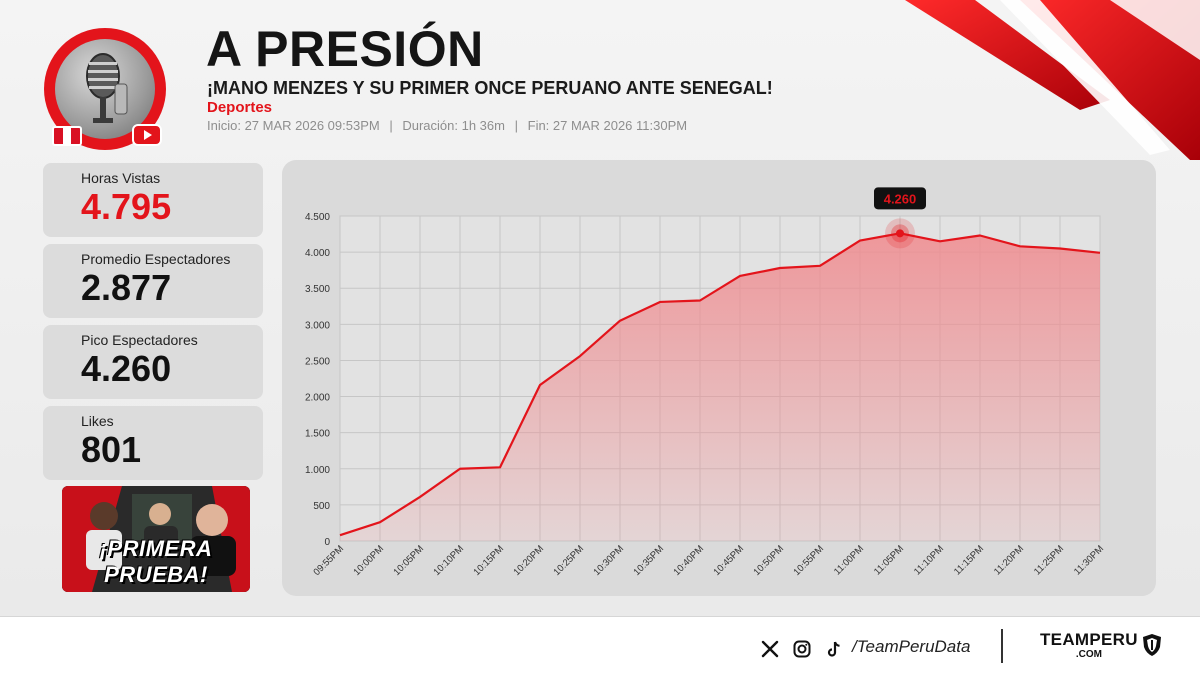 Image resolution: width=1200 pixels, height=675 pixels. What do you see at coordinates (317, 325) in the screenshot?
I see `y-tick-label: 3.000` at bounding box center [317, 325].